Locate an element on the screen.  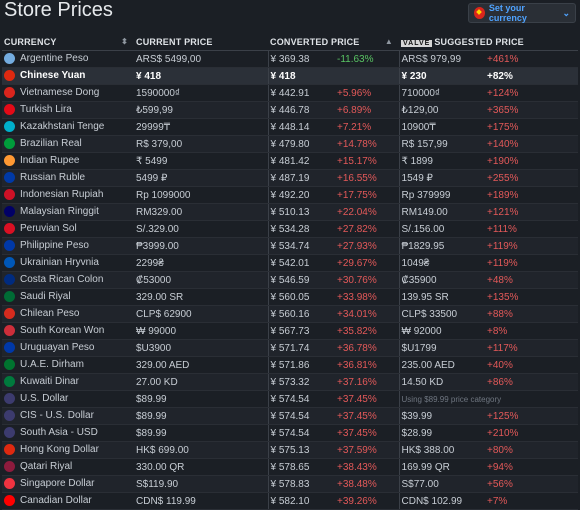
currency-name: Indian Rupee is located at coordinates (50, 161).